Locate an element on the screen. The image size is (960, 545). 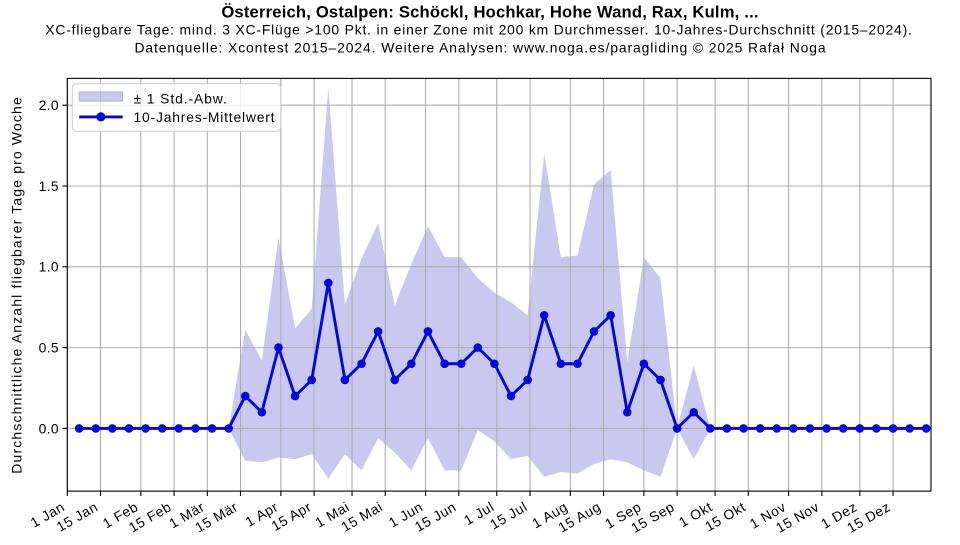
svg-text: 0.0 is located at coordinates (49, 428).